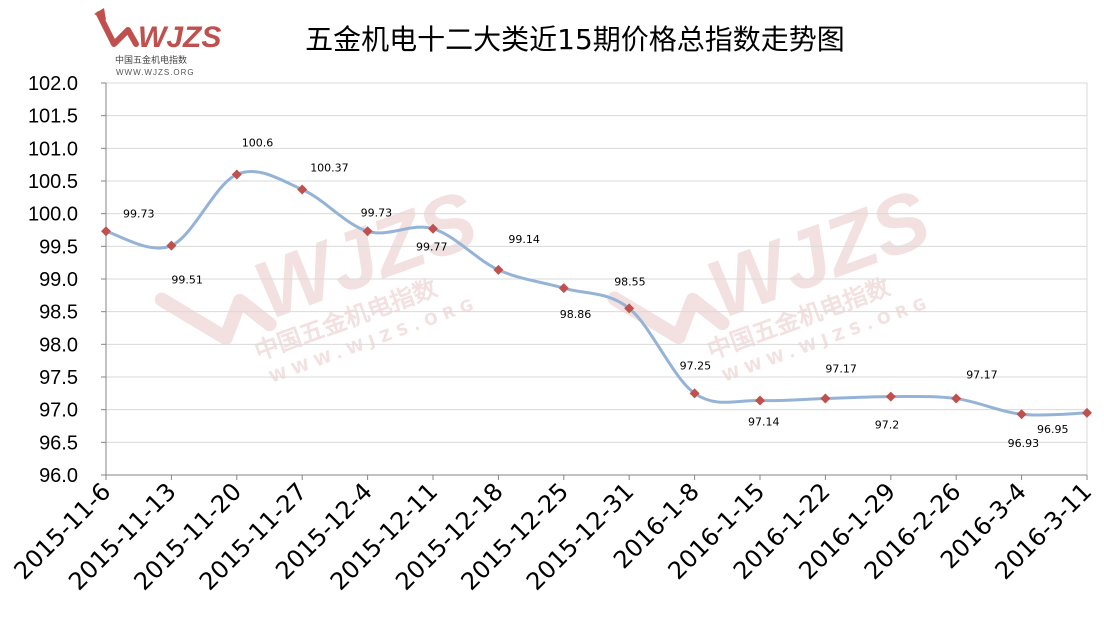  What do you see at coordinates (1024, 443) in the screenshot?
I see `data-label: 96.93` at bounding box center [1024, 443].